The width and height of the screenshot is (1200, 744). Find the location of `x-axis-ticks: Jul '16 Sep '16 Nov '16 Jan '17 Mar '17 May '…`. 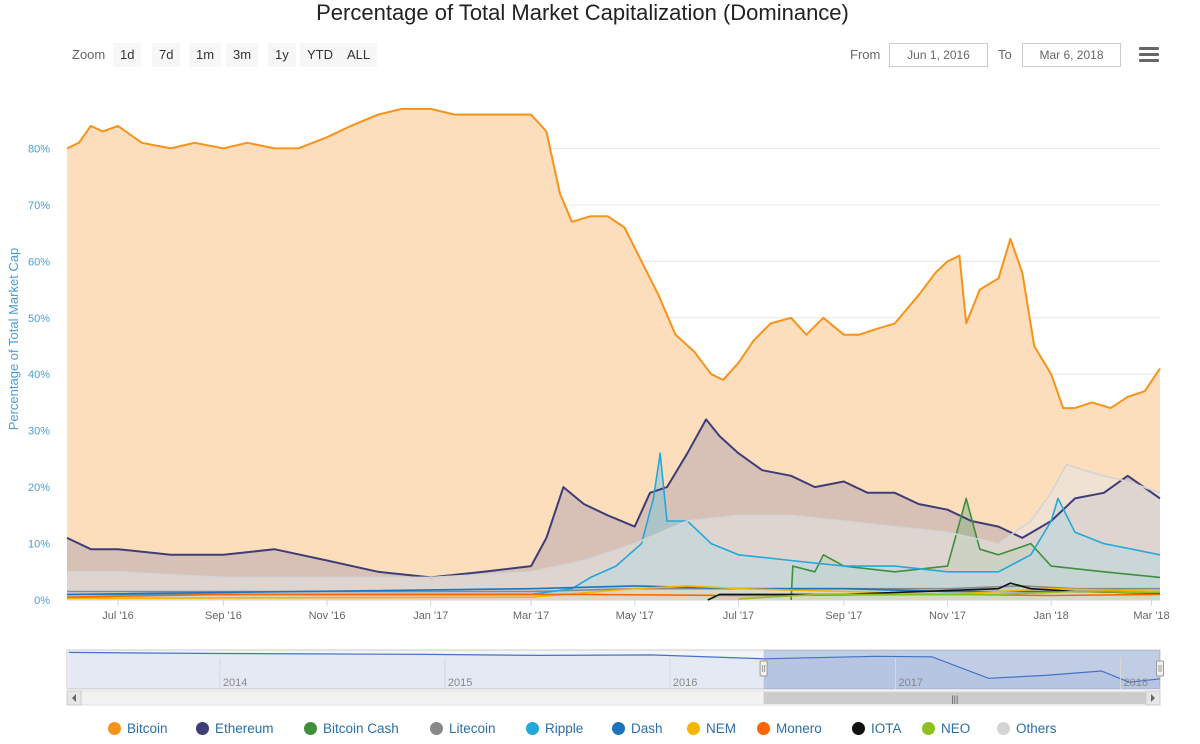

x-axis-ticks: Jul '16 Sep '16 Nov '16 Jan '17 Mar '17 May '… is located at coordinates (636, 611).